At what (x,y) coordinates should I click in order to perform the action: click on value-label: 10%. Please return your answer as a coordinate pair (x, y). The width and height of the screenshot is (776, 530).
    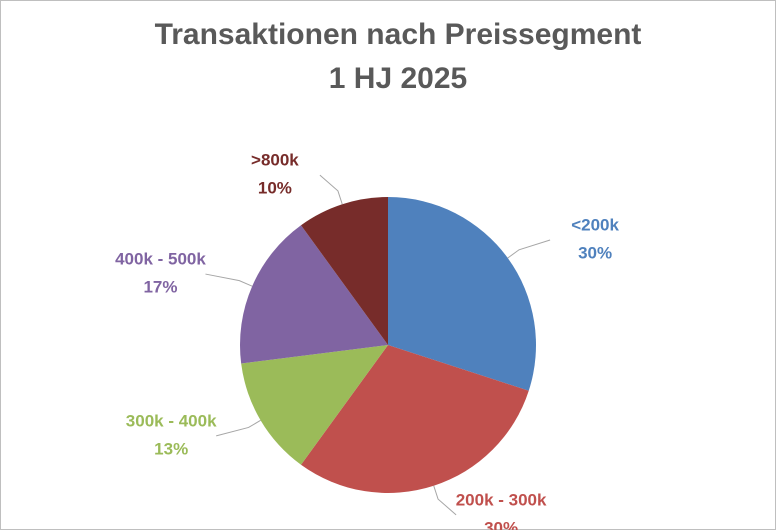
    Looking at the image, I should click on (275, 188).